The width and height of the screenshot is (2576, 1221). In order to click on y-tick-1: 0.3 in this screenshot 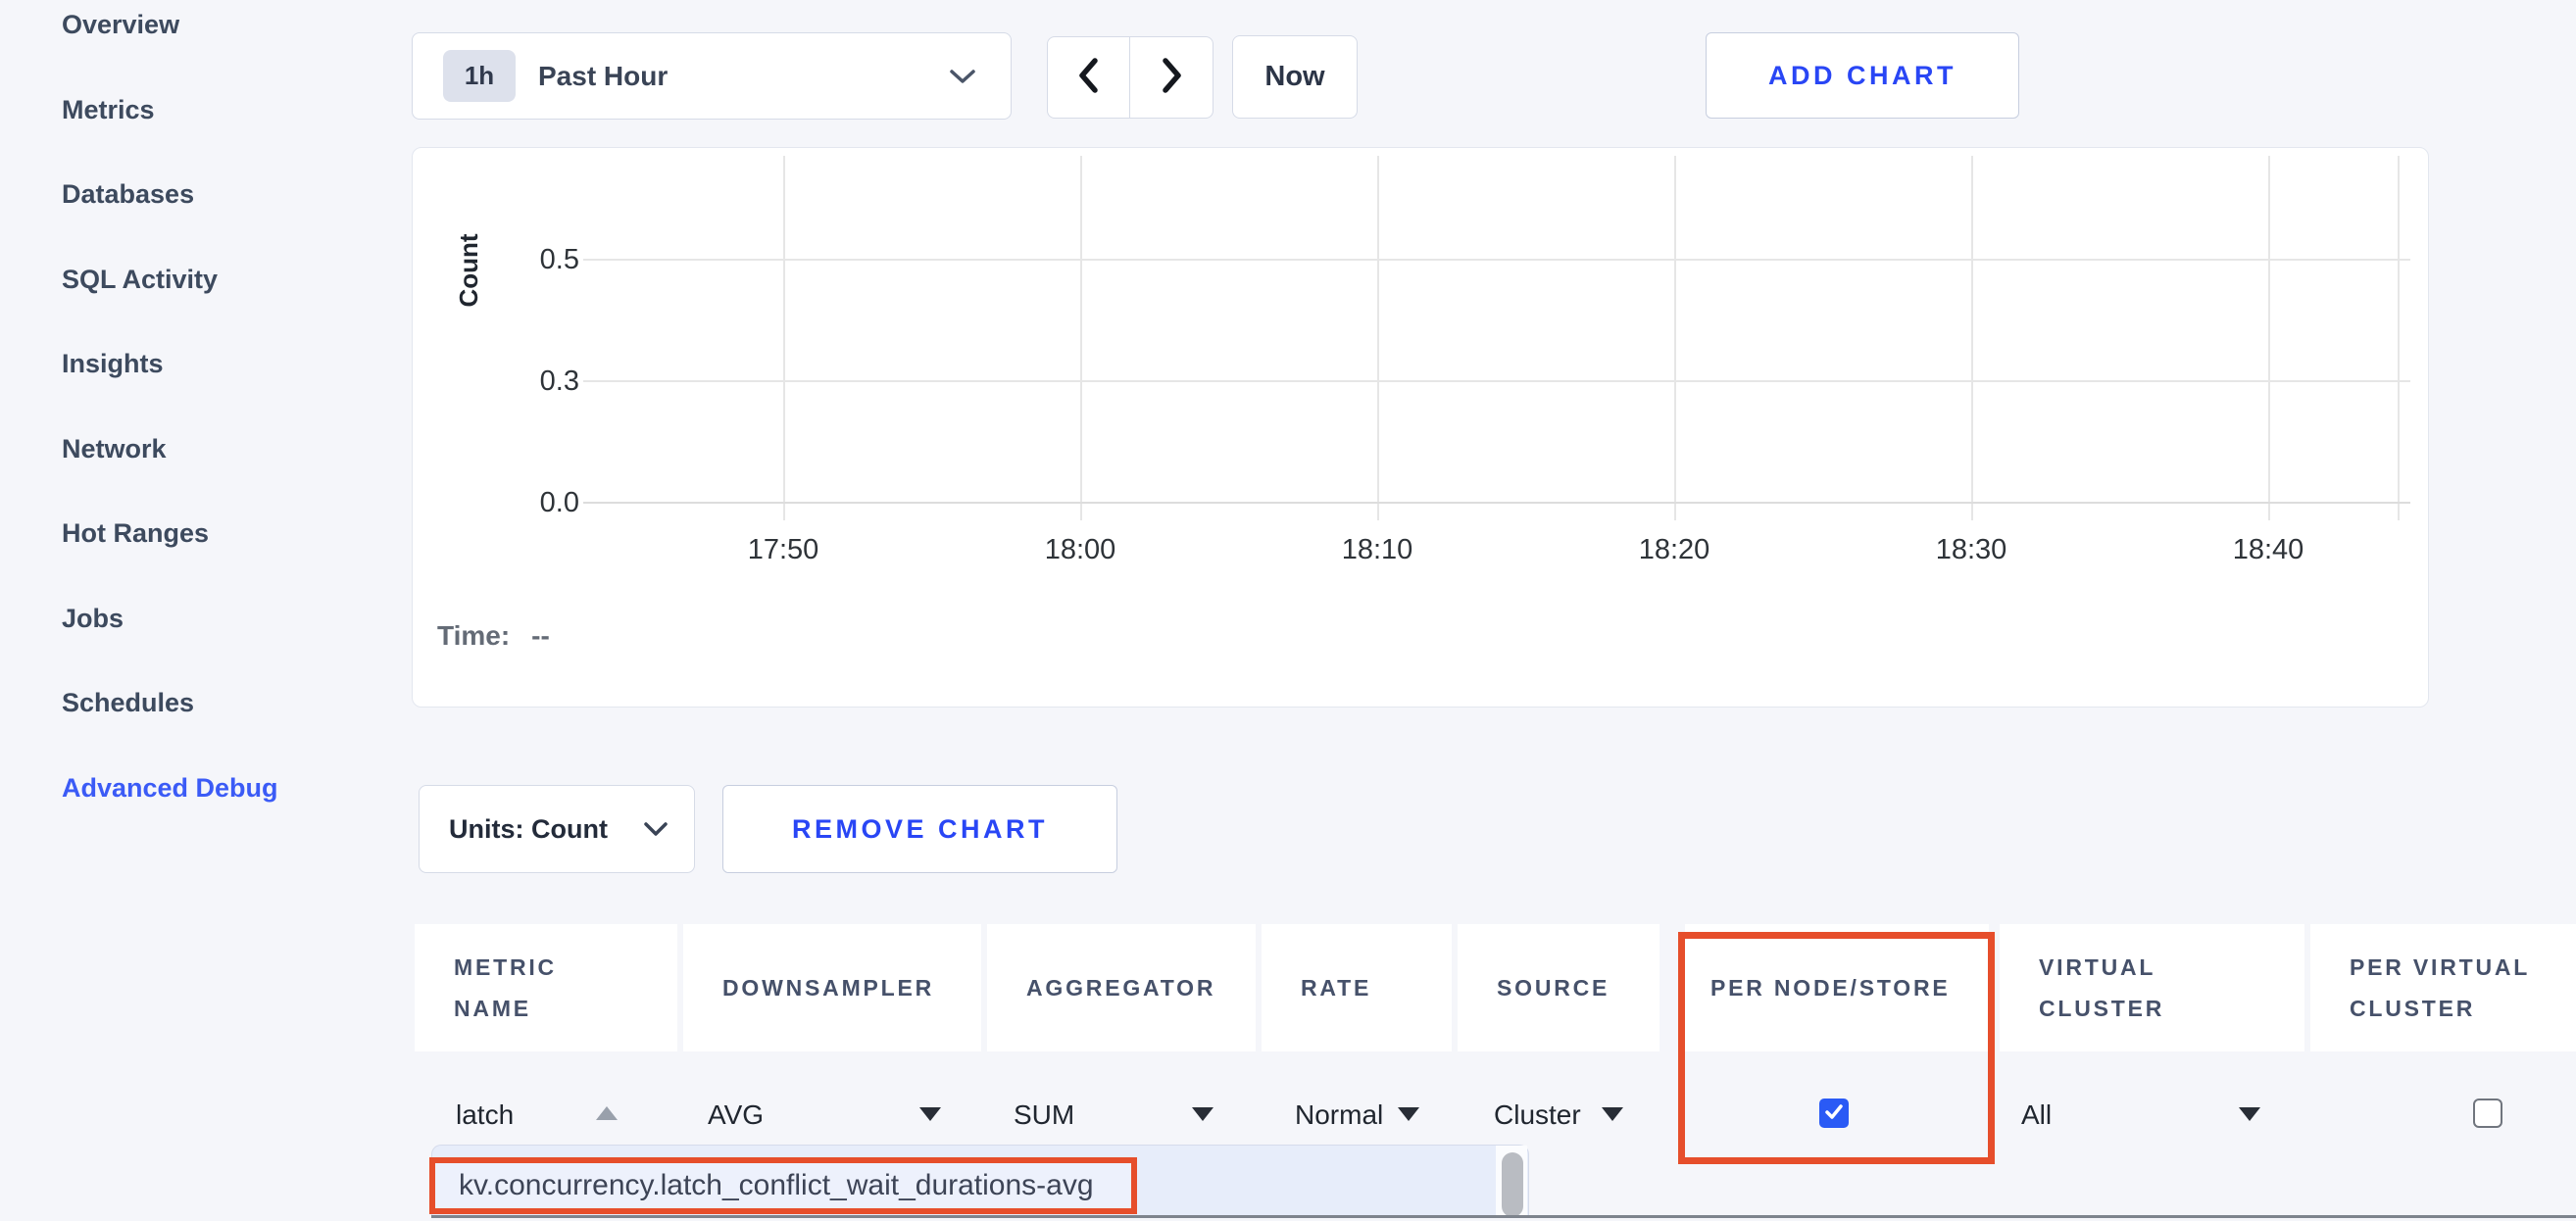, I will do `click(559, 381)`.